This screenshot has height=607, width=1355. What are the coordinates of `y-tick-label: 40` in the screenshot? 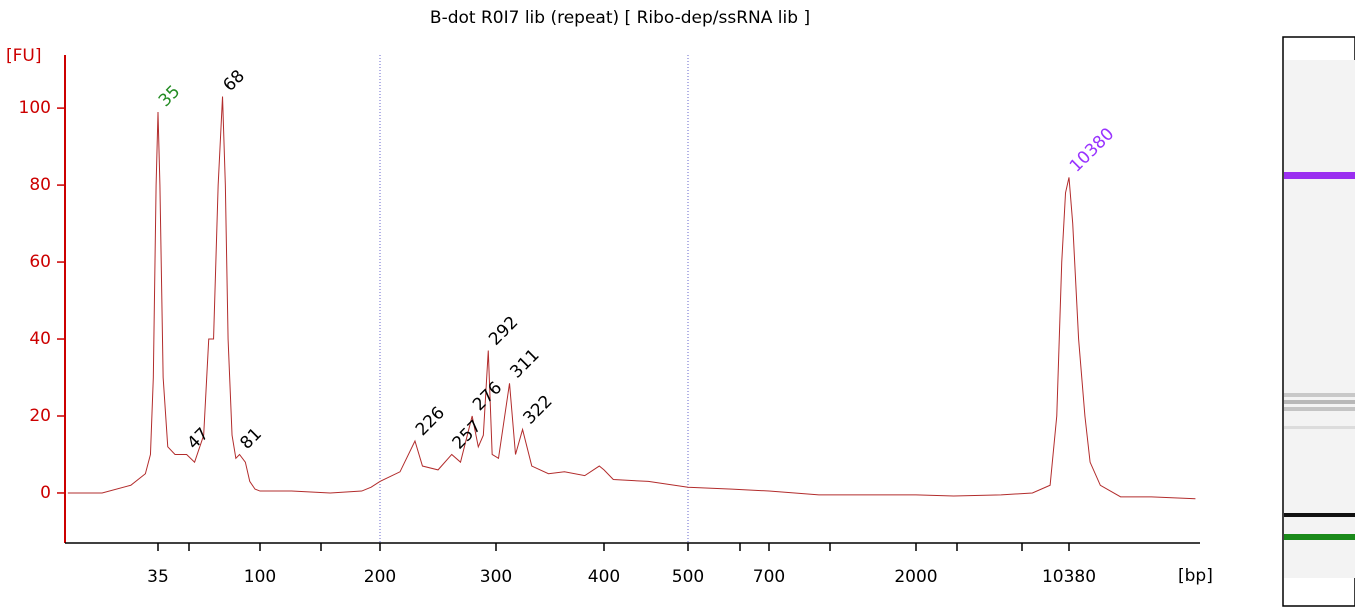 It's located at (40, 339).